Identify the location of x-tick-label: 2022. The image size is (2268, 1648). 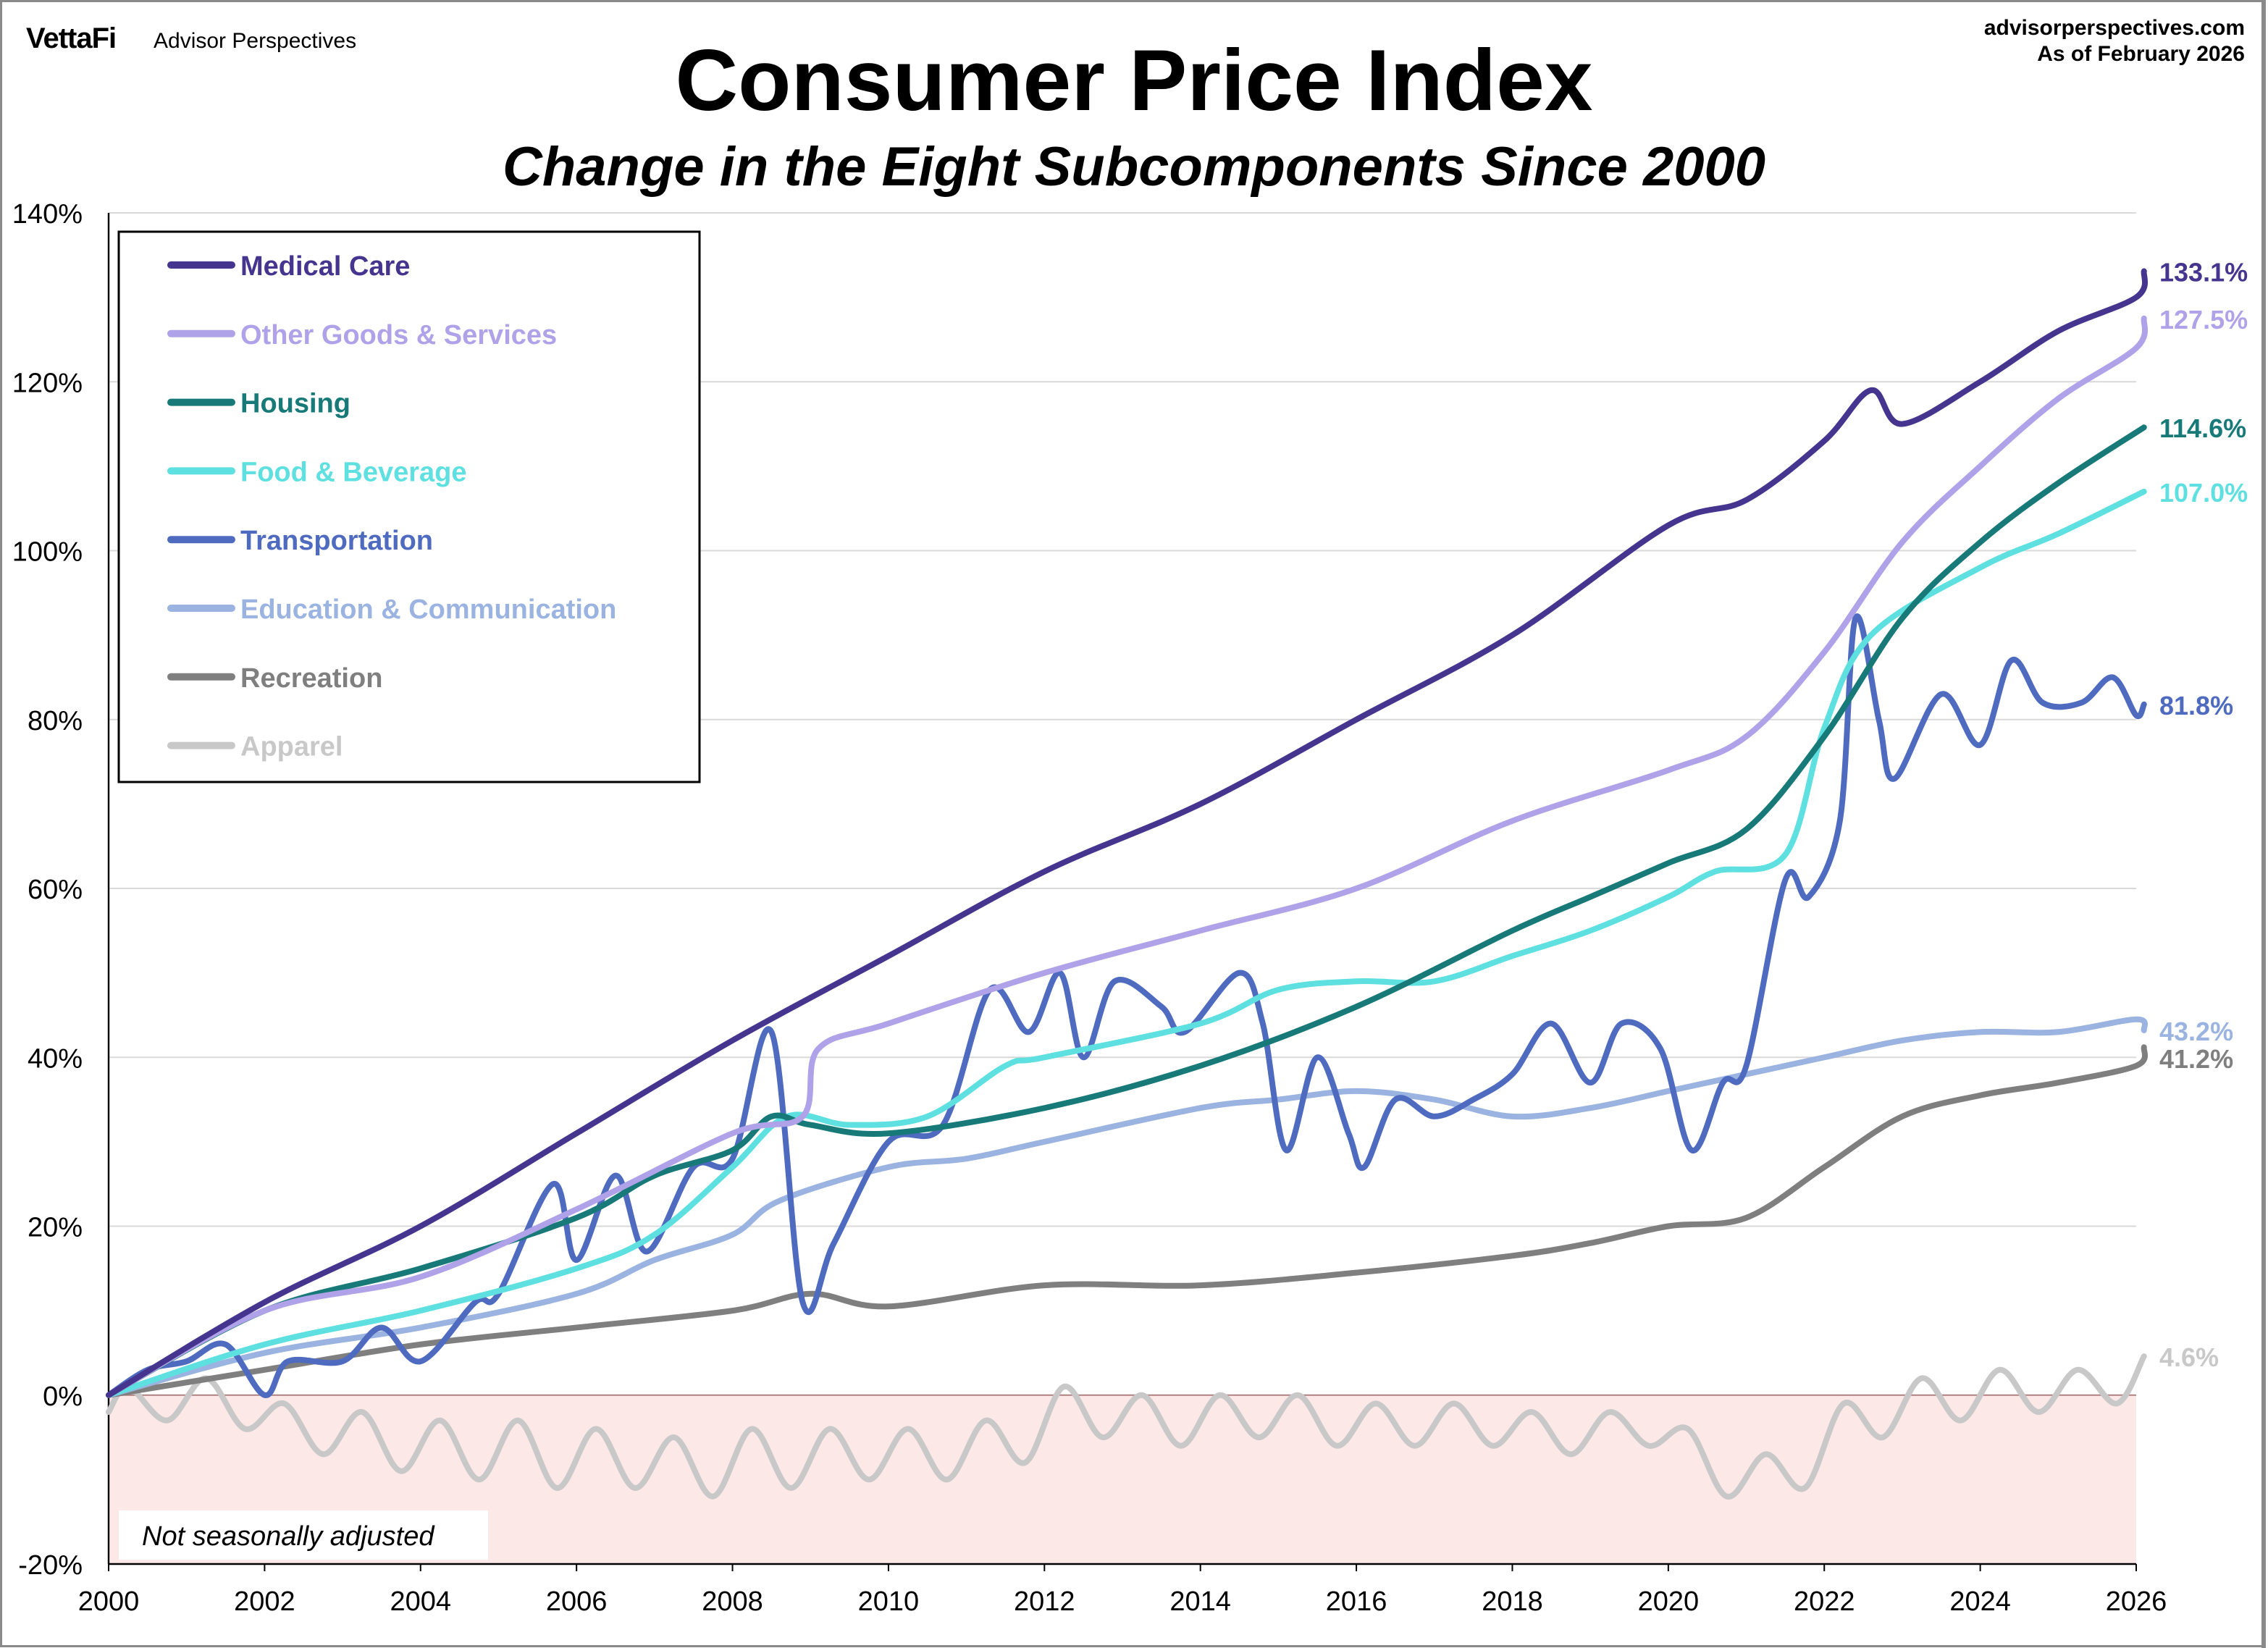
(1824, 1601).